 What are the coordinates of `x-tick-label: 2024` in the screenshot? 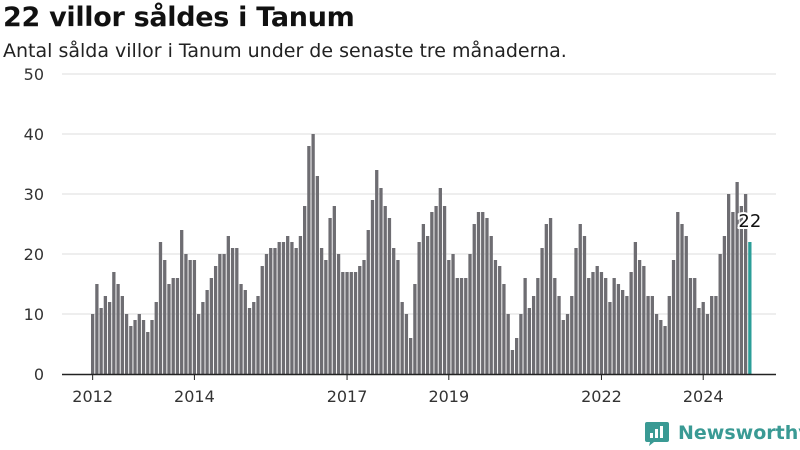 It's located at (703, 396).